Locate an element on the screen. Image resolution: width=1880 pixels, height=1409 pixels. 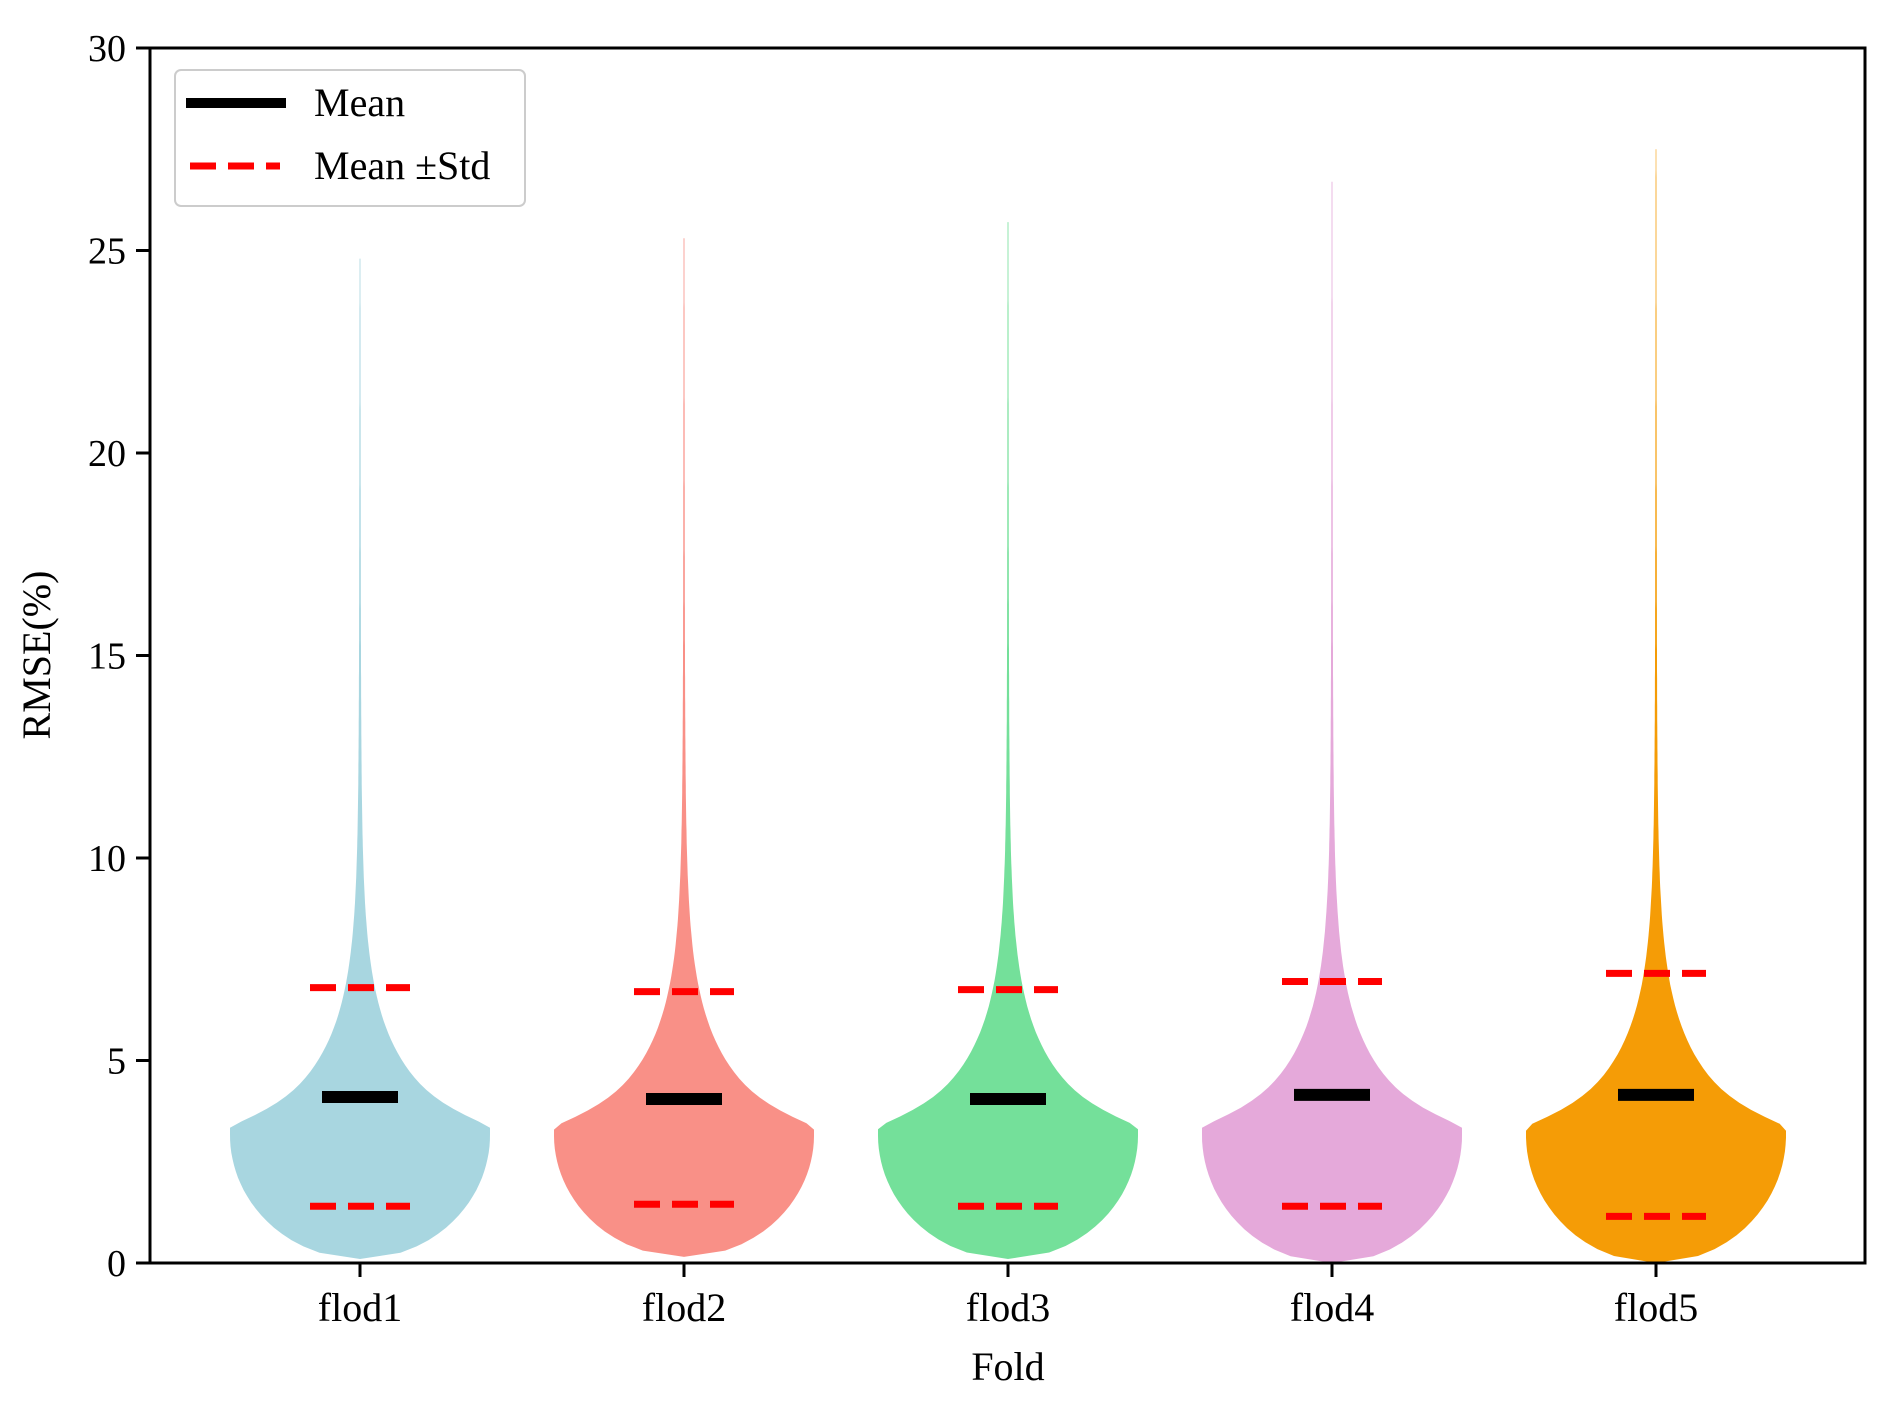
y-tick-label: 30 is located at coordinates (107, 49).